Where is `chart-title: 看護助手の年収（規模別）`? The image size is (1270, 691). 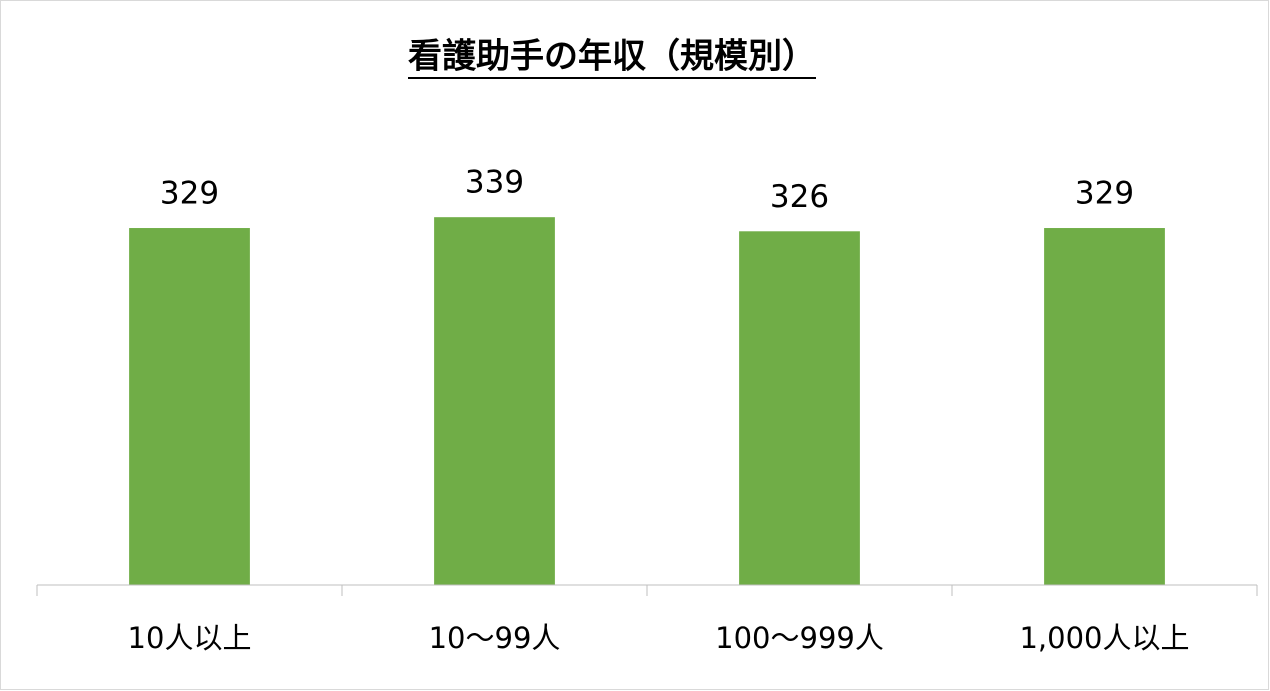 chart-title: 看護助手の年収（規模別） is located at coordinates (612, 57).